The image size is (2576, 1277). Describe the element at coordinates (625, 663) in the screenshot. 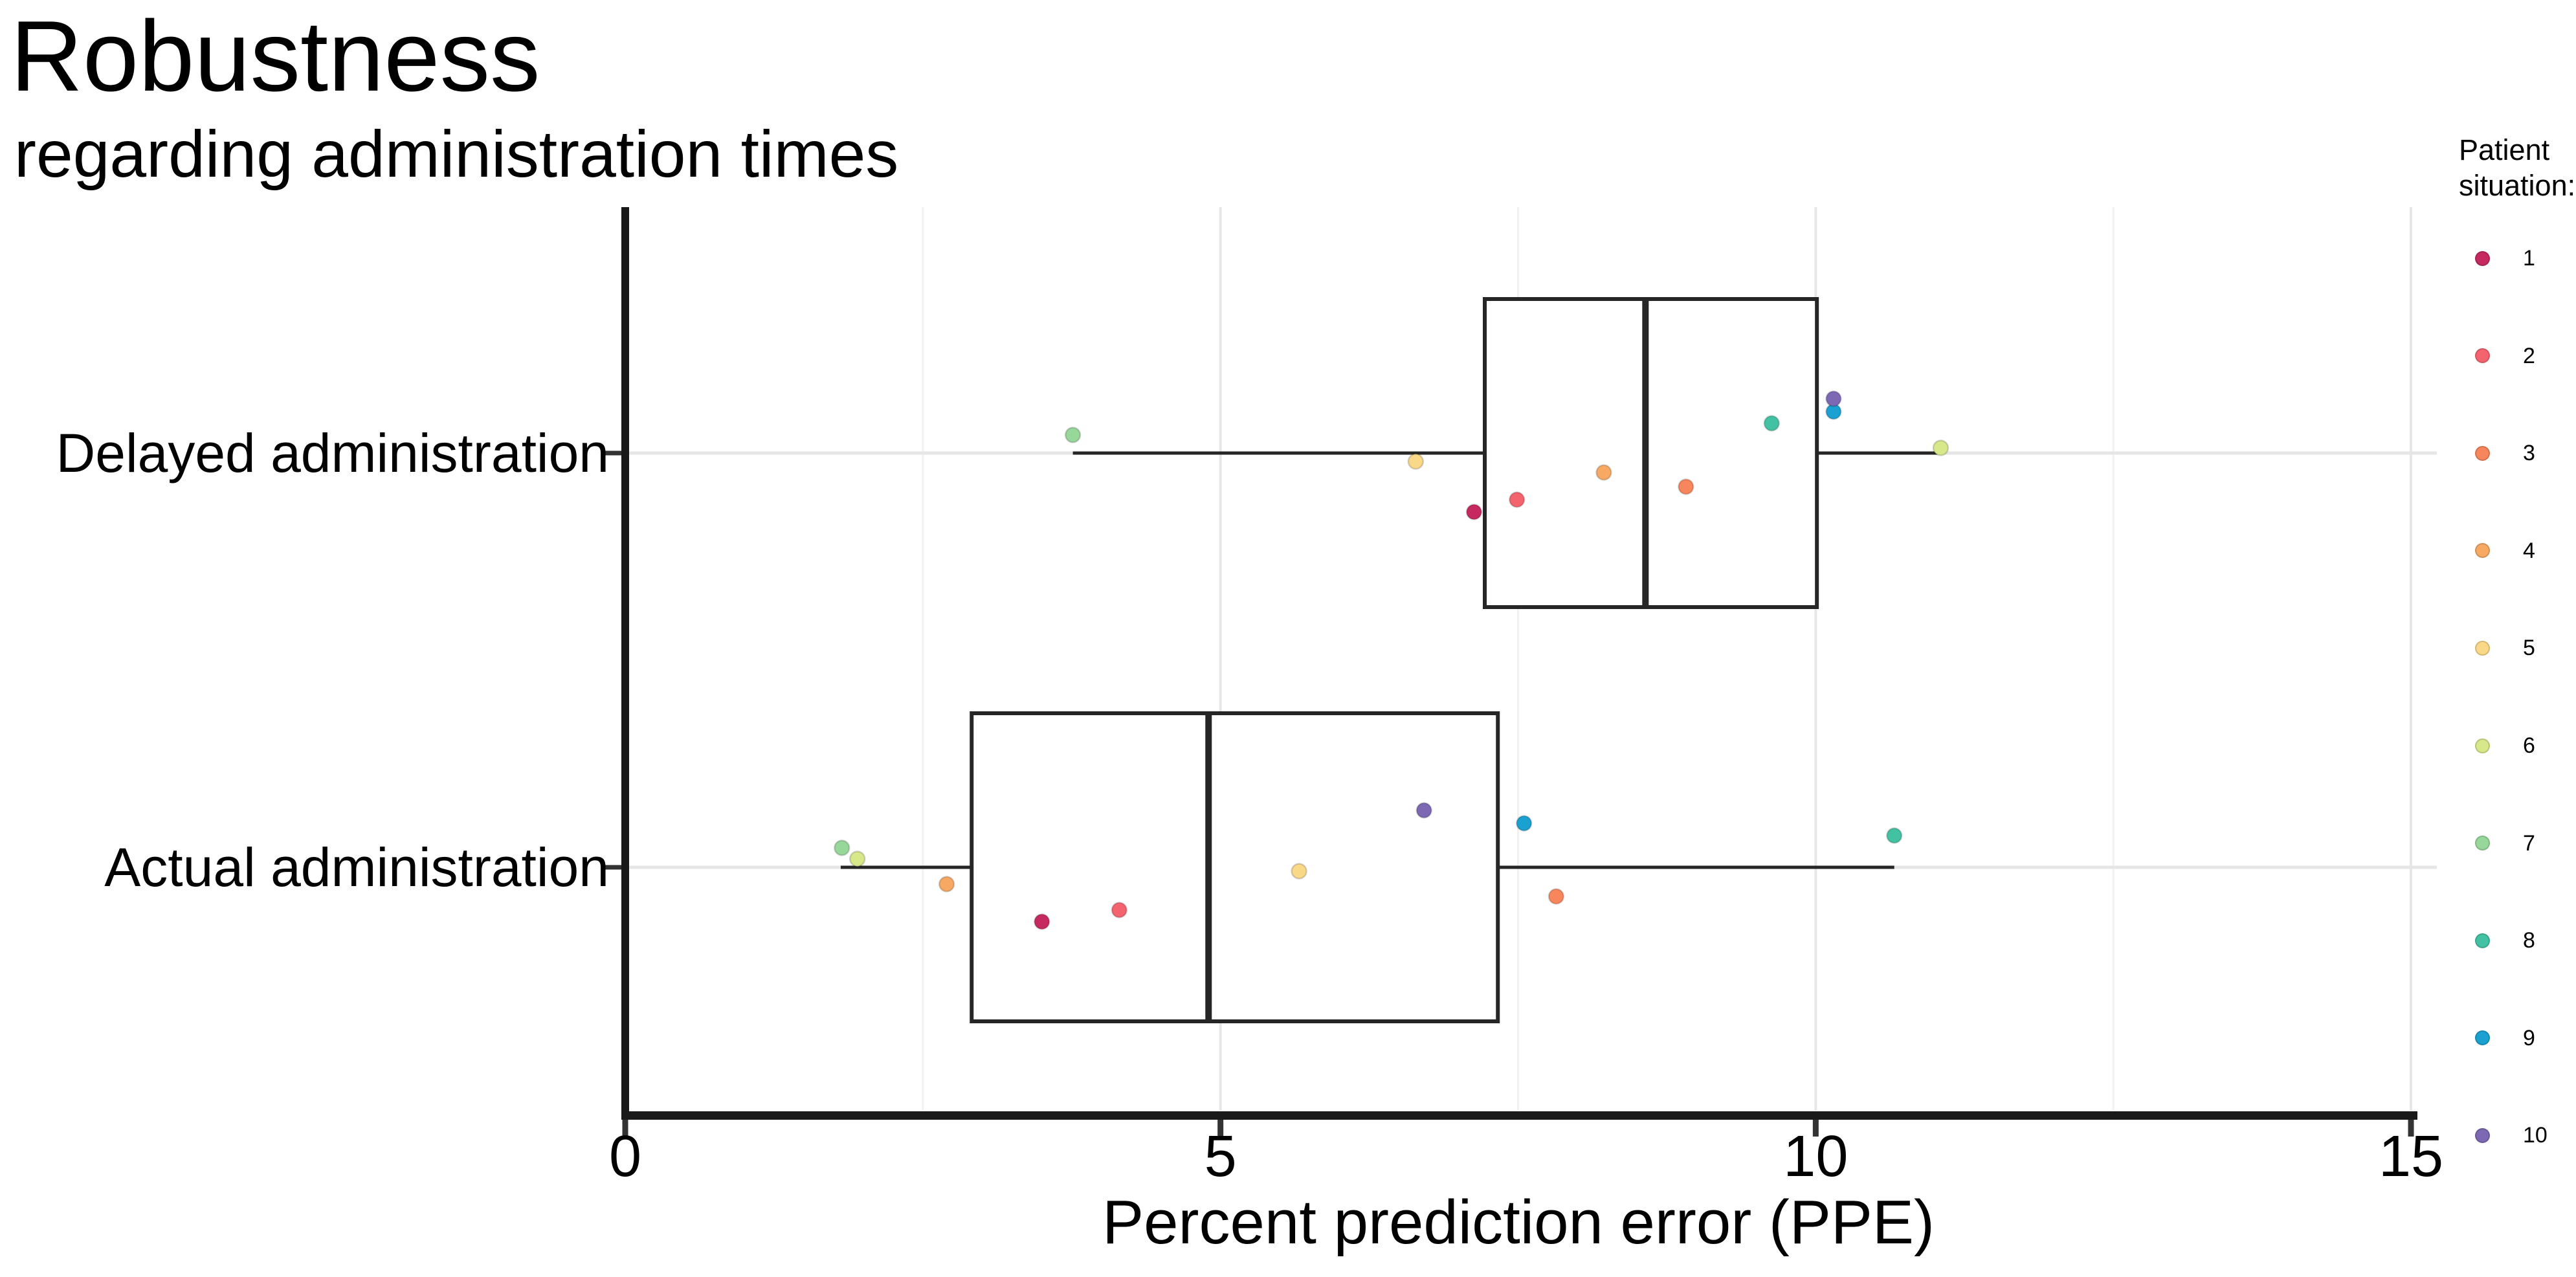

I see `y-axis-line` at that location.